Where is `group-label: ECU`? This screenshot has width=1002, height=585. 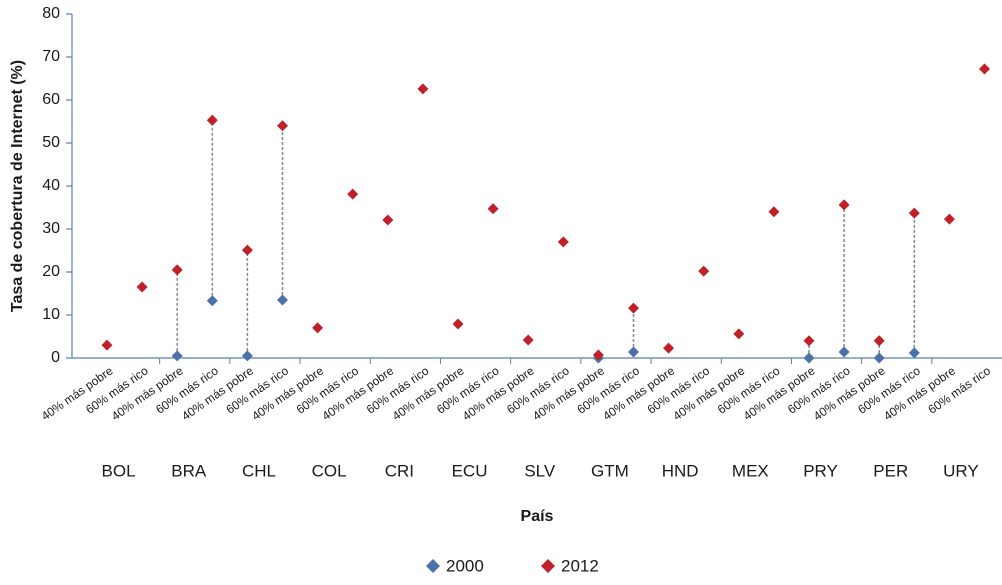
group-label: ECU is located at coordinates (470, 470).